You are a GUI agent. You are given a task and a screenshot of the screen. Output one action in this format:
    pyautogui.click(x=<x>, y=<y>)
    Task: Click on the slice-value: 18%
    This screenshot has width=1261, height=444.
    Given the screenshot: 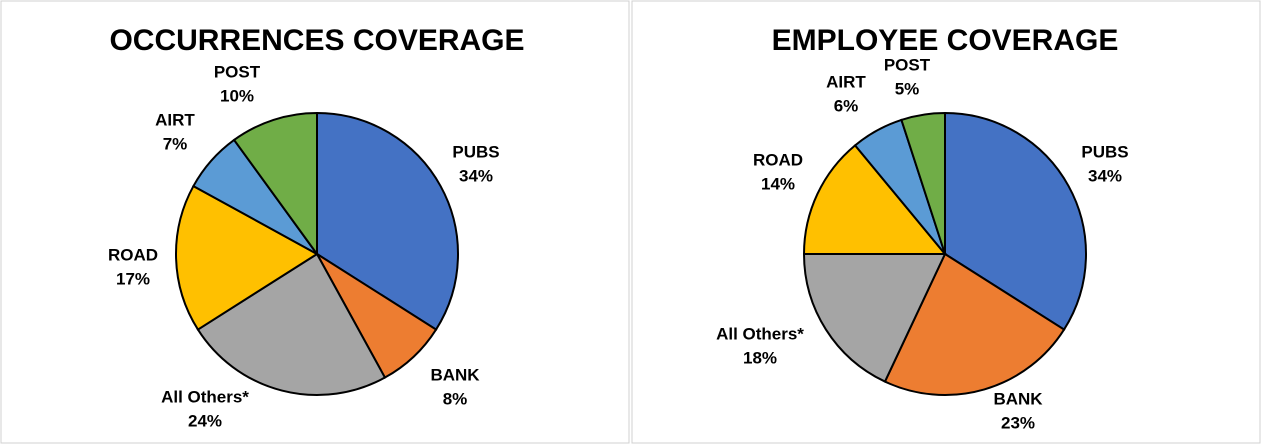 What is the action you would take?
    pyautogui.click(x=760, y=357)
    